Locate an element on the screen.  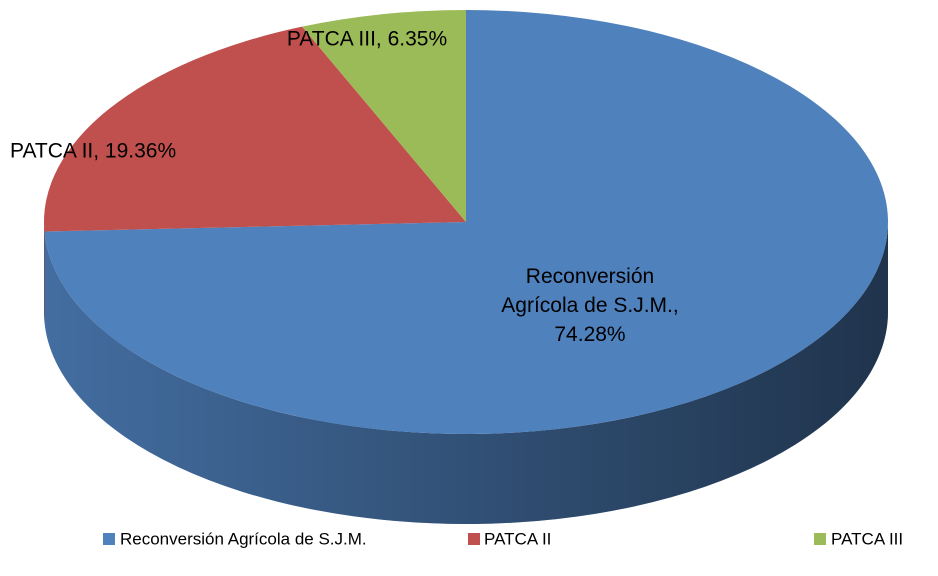
legend-label: PATCA II is located at coordinates (517, 538).